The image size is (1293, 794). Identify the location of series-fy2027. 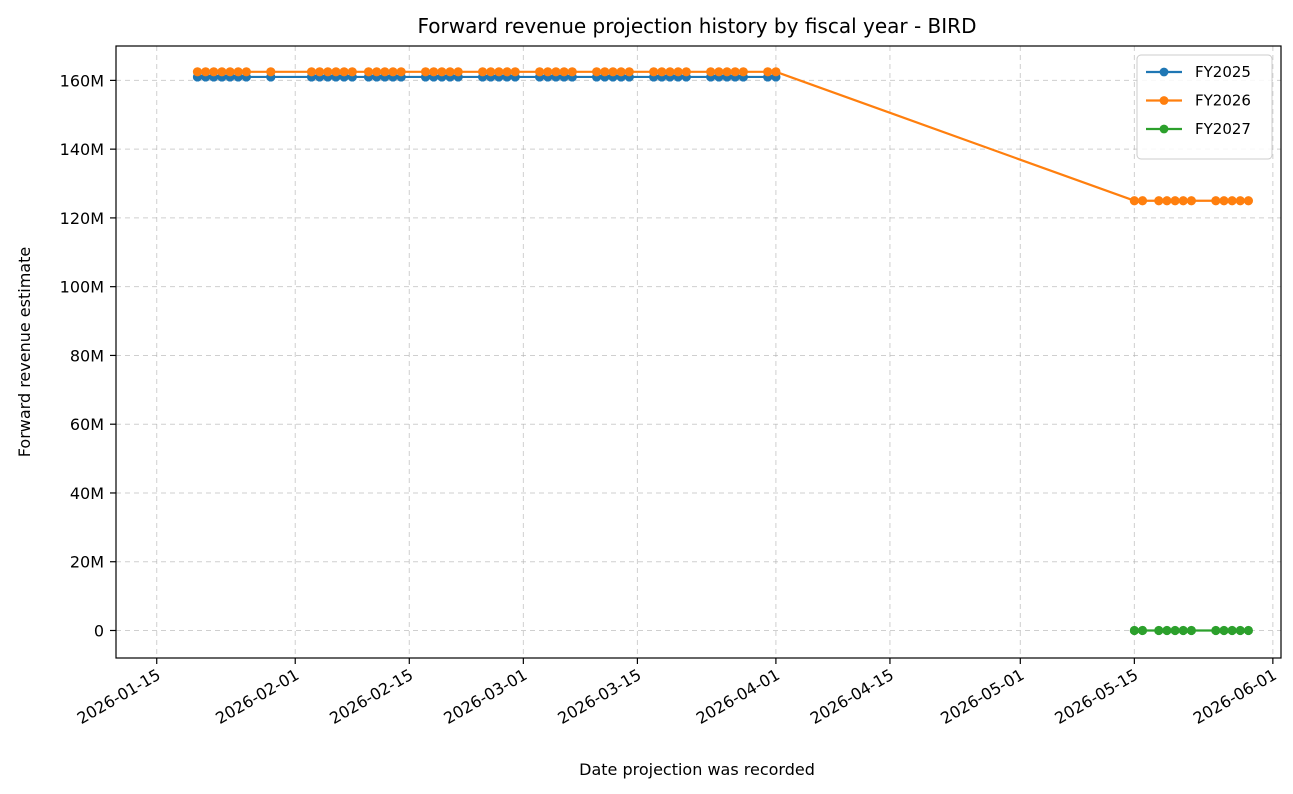
(1191, 630).